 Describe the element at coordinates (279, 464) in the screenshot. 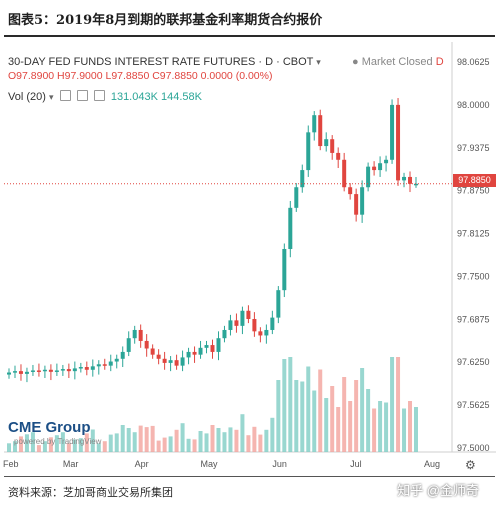

I see `x-tick-label: Jun` at that location.